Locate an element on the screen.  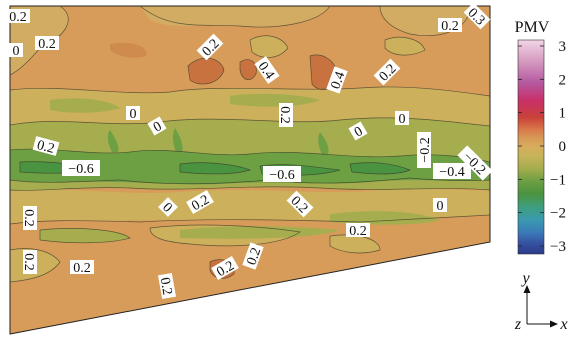
svg-text: −0.4 is located at coordinates (451, 172).